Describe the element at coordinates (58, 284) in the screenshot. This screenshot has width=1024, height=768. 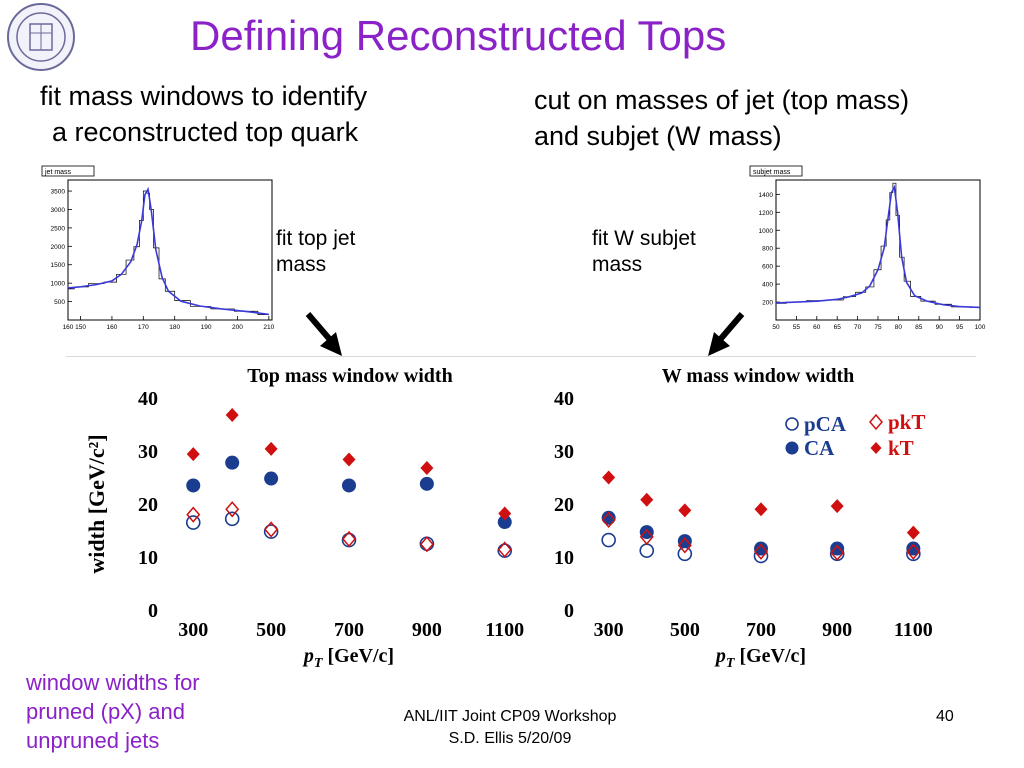
I see `hist-y-tick-label: 1000` at that location.